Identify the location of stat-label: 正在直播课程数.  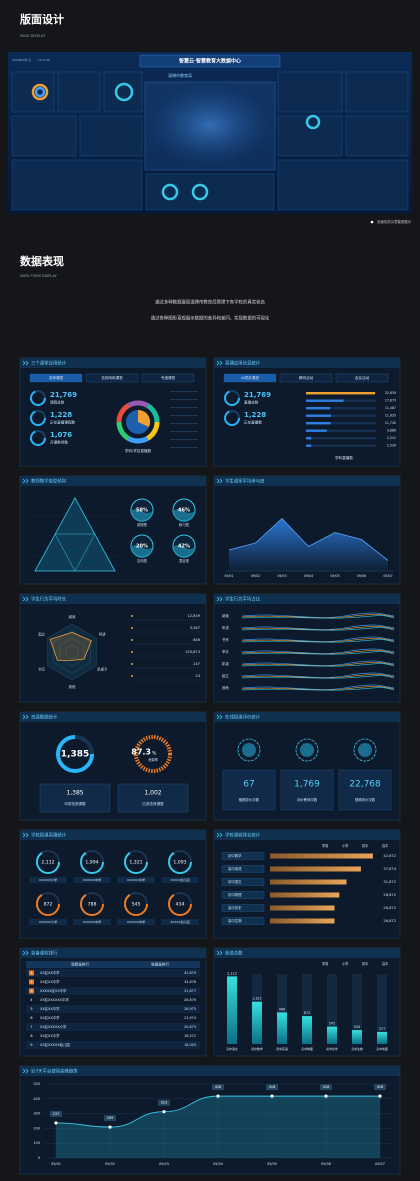
(63, 422).